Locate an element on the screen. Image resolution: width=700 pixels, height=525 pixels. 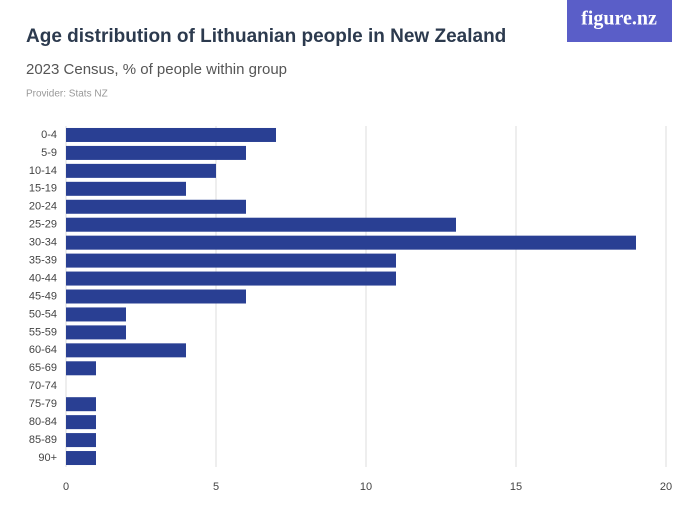
x-tick-label: 5 is located at coordinates (216, 487).